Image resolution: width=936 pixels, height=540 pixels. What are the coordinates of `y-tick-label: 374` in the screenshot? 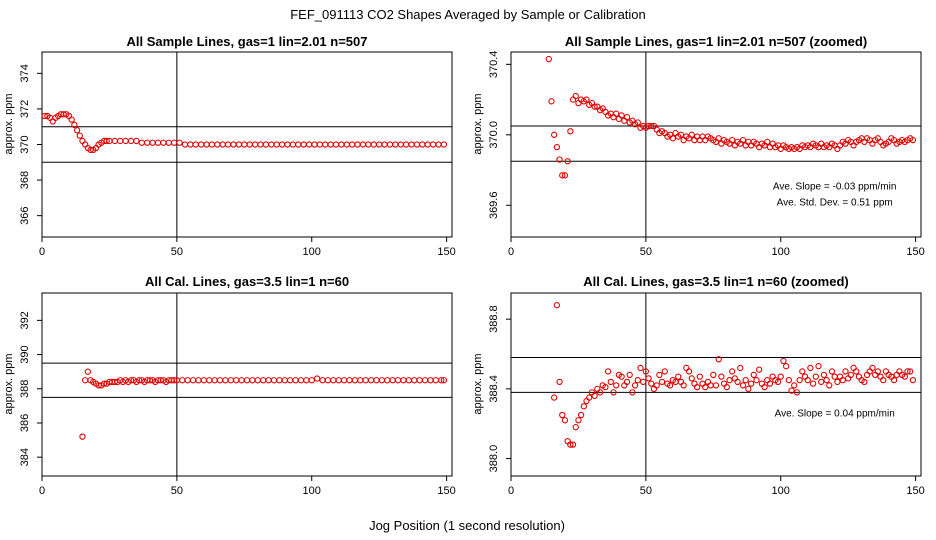 It's located at (25, 73).